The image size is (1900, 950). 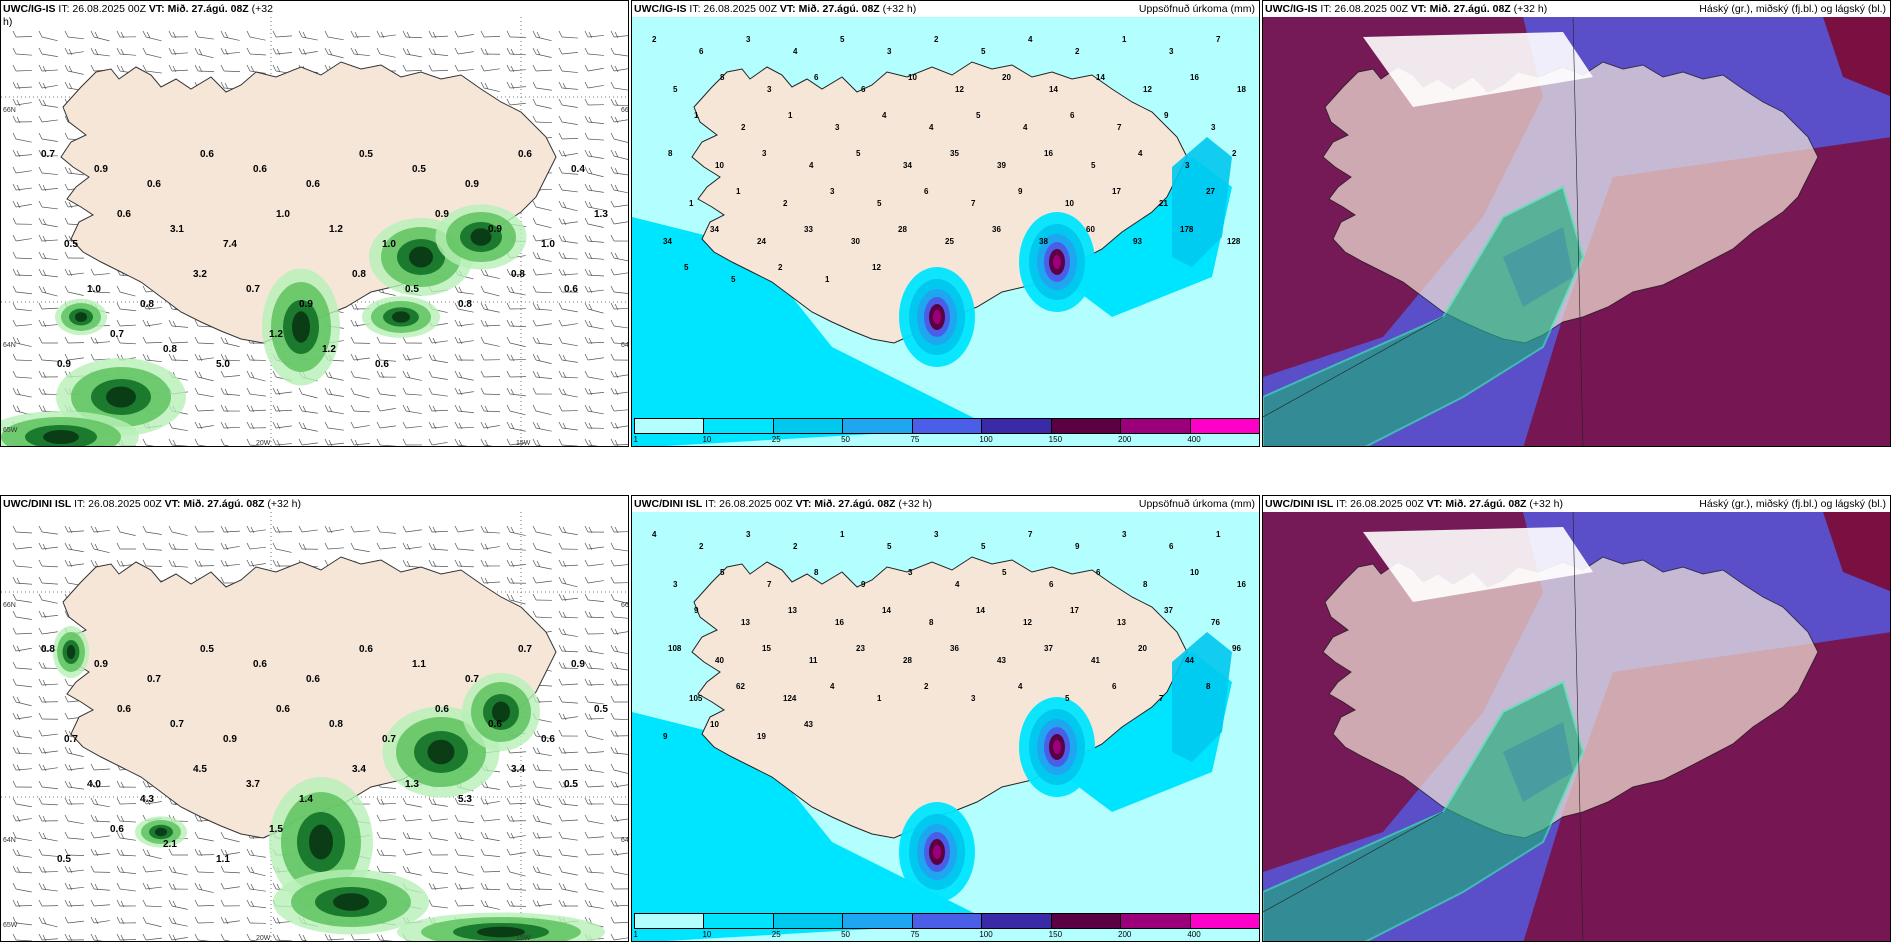 What do you see at coordinates (601, 214) in the screenshot?
I see `wind-value-label: 1.3` at bounding box center [601, 214].